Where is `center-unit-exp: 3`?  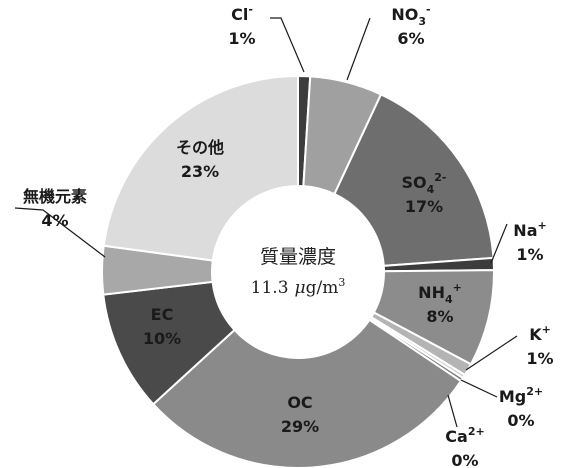 center-unit-exp: 3 is located at coordinates (341, 282).